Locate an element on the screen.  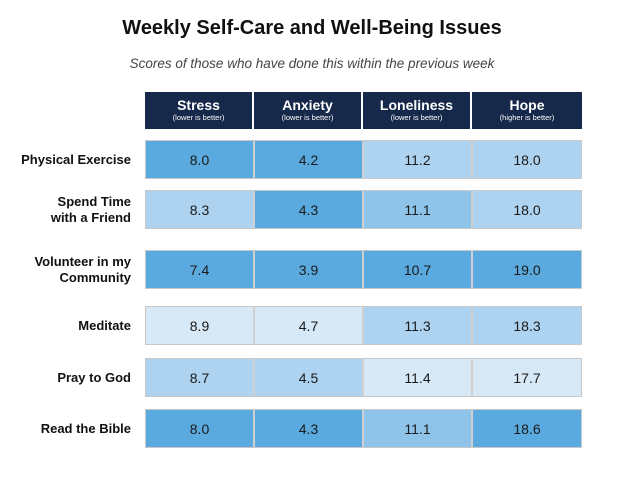
row-label: Pray to God is located at coordinates (65, 377).